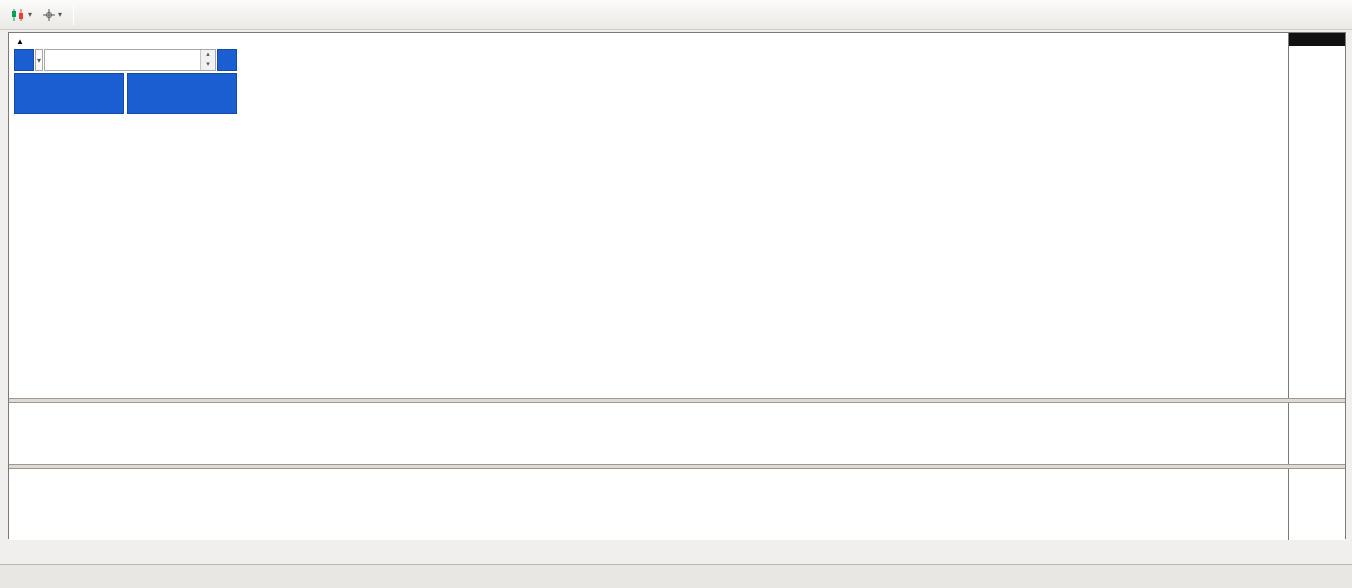  I want to click on time-axis, so click(649, 549).